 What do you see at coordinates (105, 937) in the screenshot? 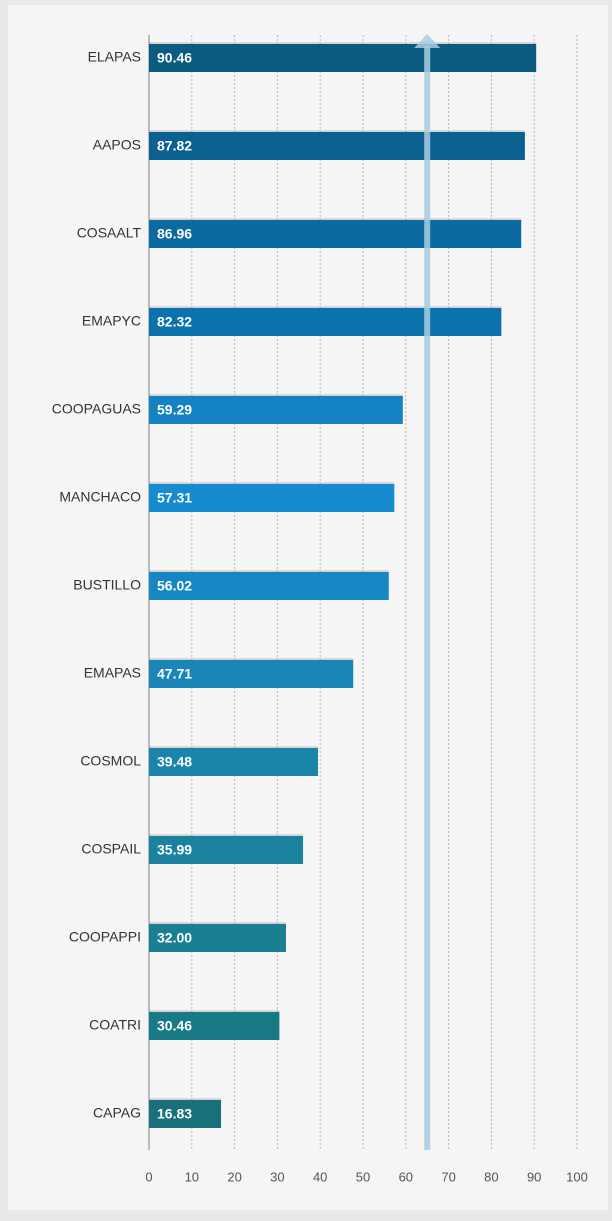
I see `category-label: COOPAPPI` at bounding box center [105, 937].